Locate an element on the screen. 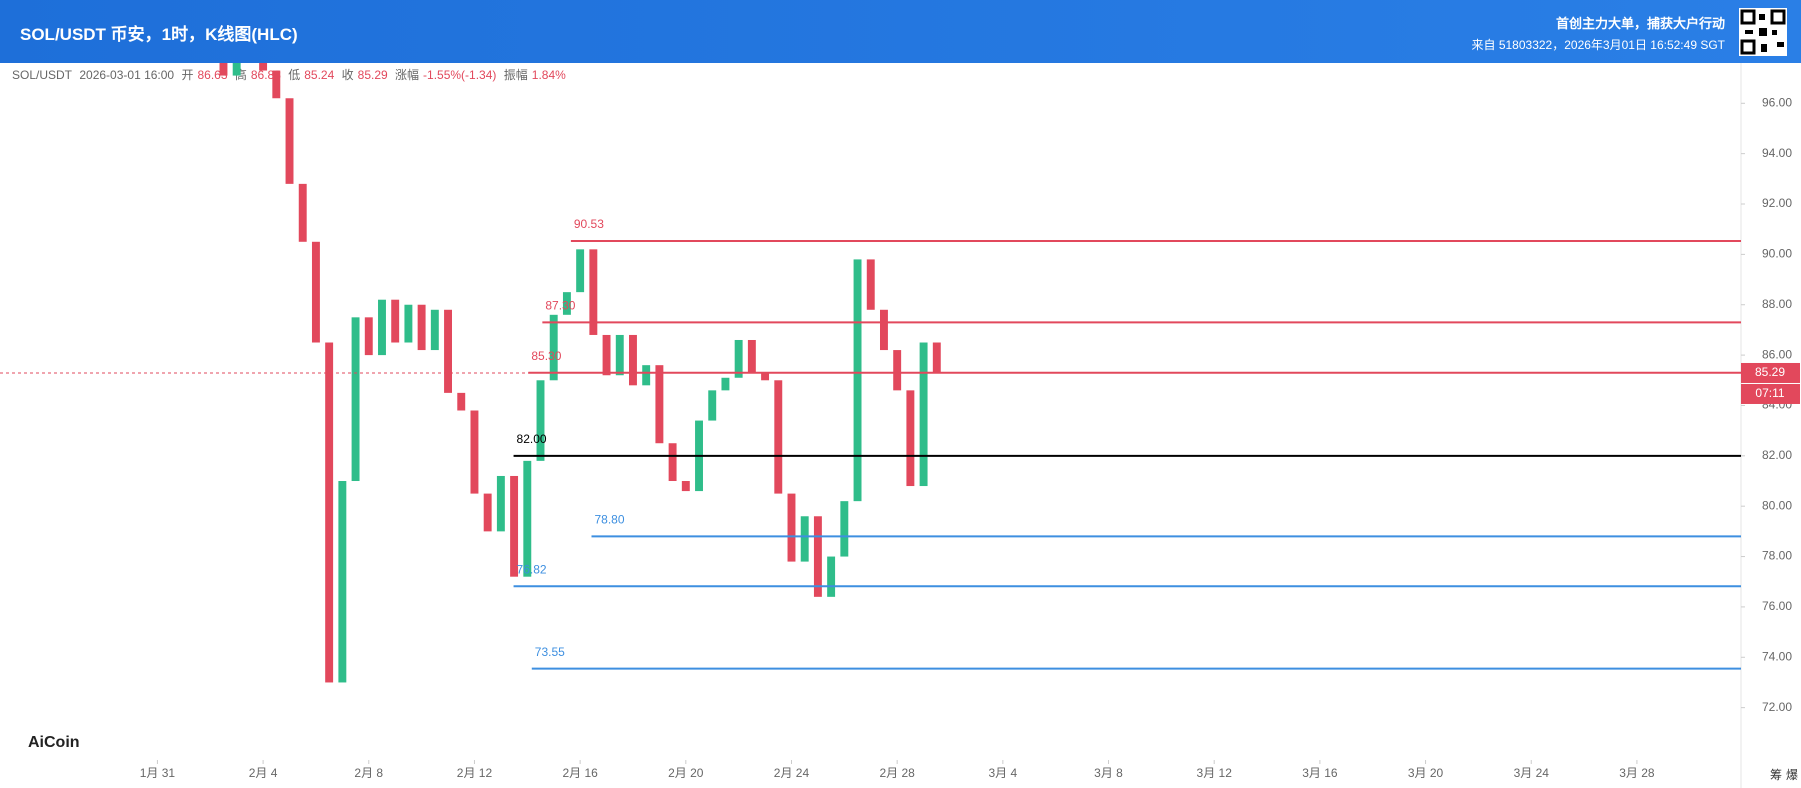 The height and width of the screenshot is (788, 1801). amplitude: 1.84% is located at coordinates (548, 75).